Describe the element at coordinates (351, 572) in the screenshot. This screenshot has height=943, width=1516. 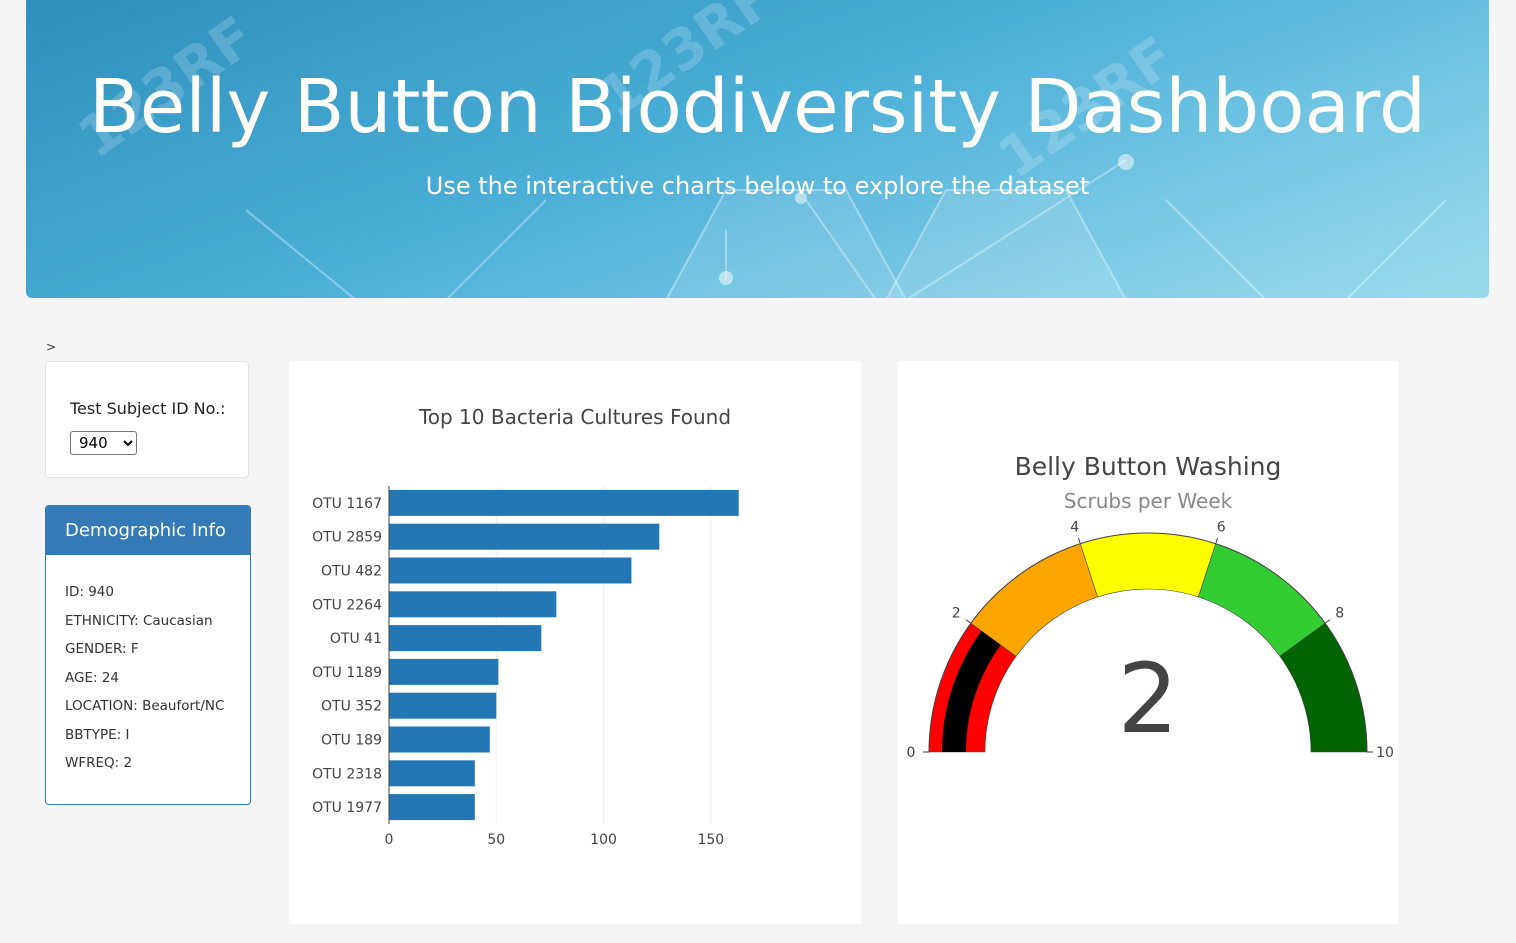
I see `y-tick-label: OTU 482` at that location.